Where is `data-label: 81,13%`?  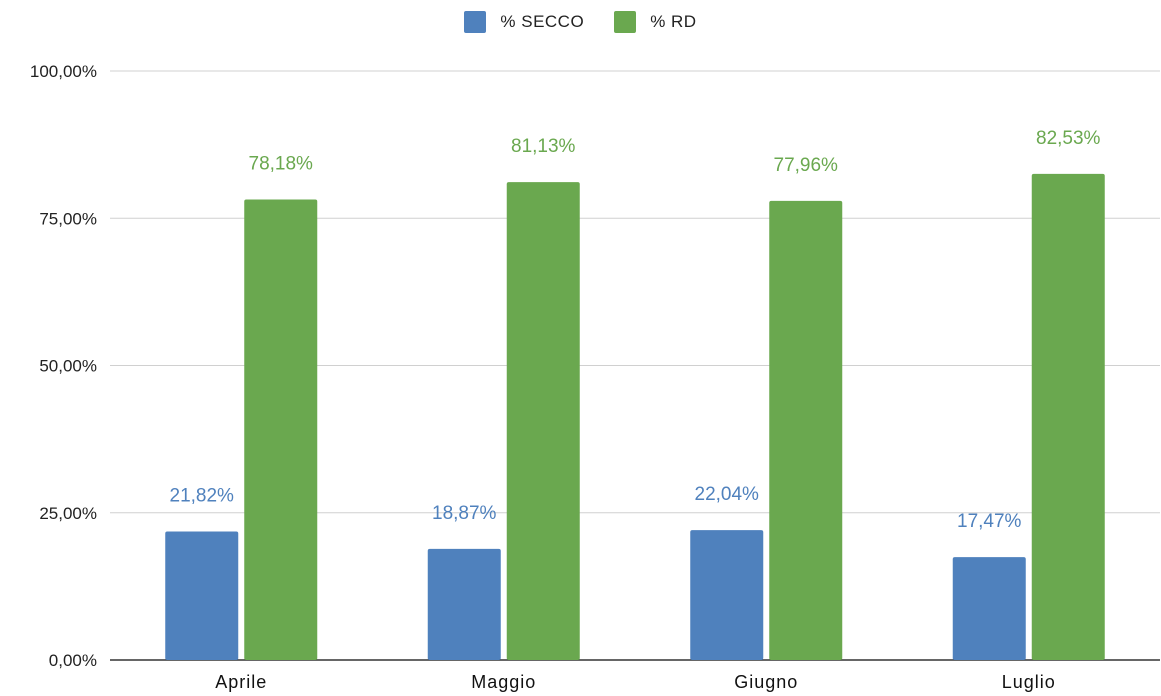
data-label: 81,13% is located at coordinates (543, 146).